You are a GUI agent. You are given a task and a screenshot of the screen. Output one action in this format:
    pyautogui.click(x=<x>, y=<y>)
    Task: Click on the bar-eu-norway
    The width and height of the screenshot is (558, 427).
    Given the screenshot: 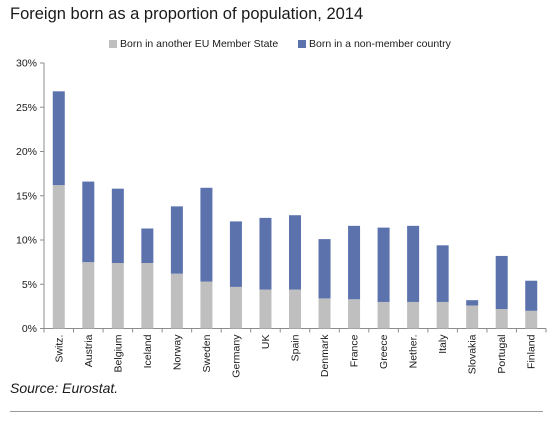 What is the action you would take?
    pyautogui.click(x=176, y=301)
    